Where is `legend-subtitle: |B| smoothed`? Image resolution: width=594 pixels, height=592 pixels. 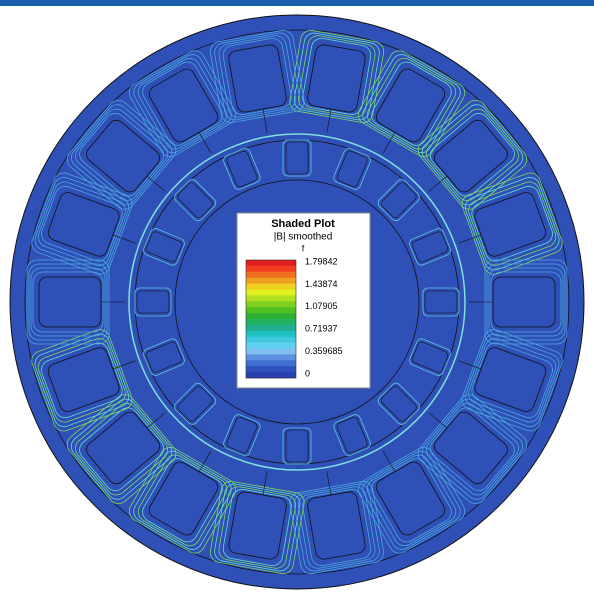 legend-subtitle: |B| smoothed is located at coordinates (303, 237).